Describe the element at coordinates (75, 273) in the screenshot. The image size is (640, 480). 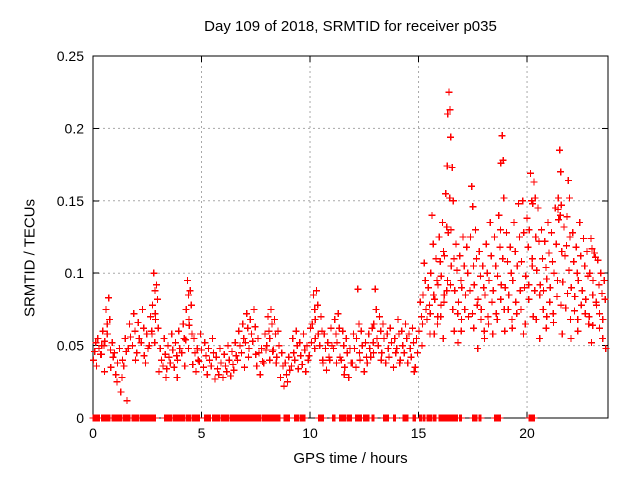
I see `y-tick-label: 0.1` at that location.